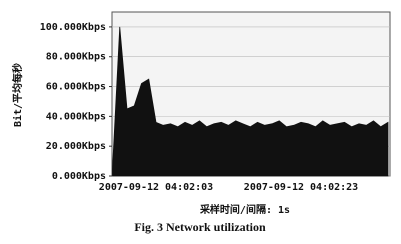 The height and width of the screenshot is (244, 401). Describe the element at coordinates (76, 146) in the screenshot. I see `y-tick-label: 20.000Kbps` at that location.